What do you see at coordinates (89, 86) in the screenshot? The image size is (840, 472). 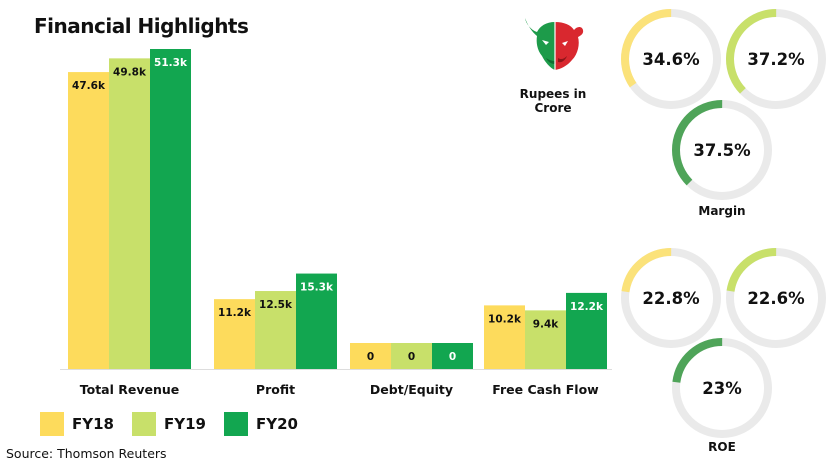 I see `data-label: 47.6k` at bounding box center [89, 86].